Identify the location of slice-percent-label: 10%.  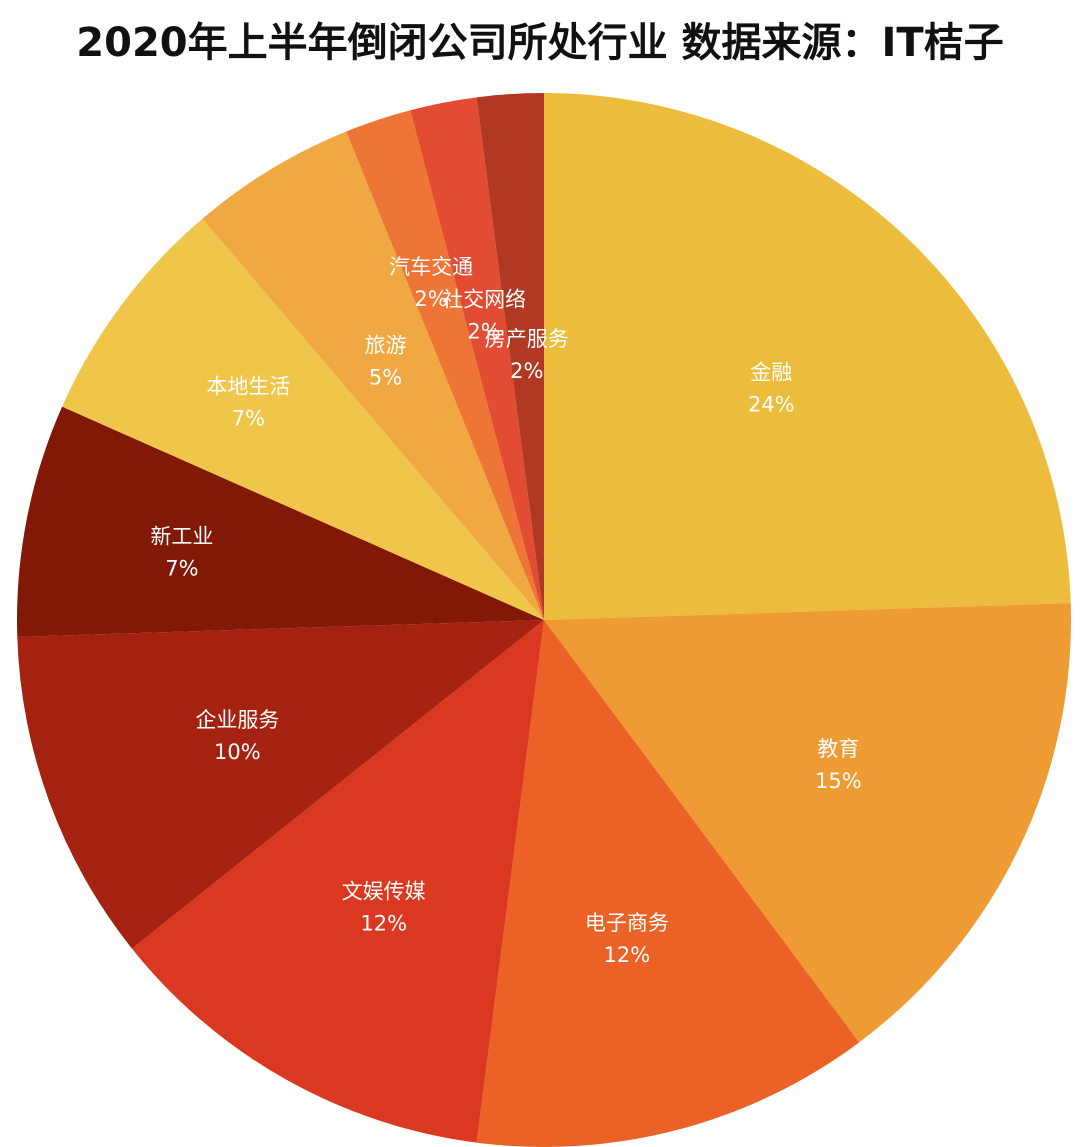
(237, 752).